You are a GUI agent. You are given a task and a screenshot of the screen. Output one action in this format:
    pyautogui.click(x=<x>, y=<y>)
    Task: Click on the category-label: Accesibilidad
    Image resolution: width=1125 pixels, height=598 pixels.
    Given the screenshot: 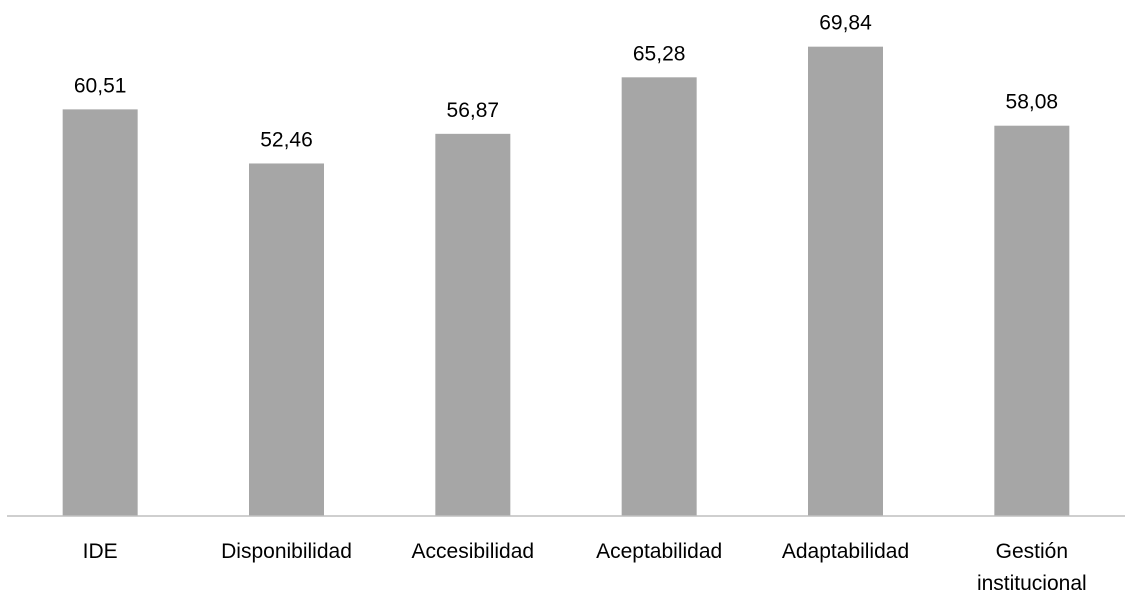 What is the action you would take?
    pyautogui.click(x=473, y=551)
    